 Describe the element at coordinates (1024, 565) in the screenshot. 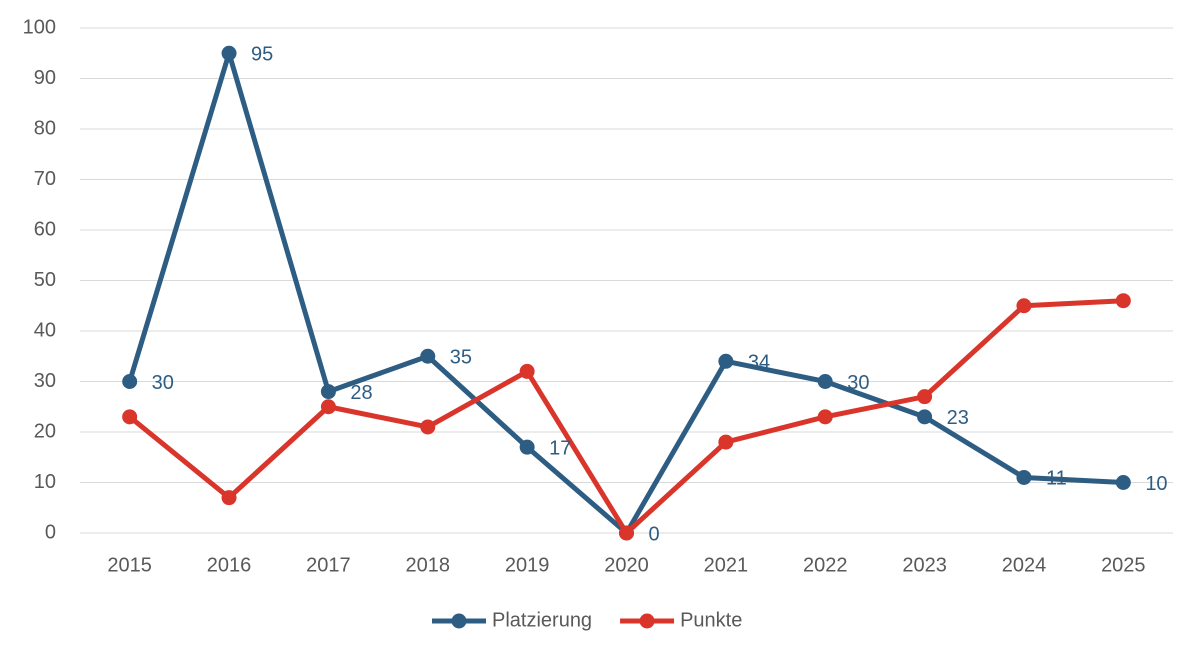

I see `x-tick-label: 2024` at that location.